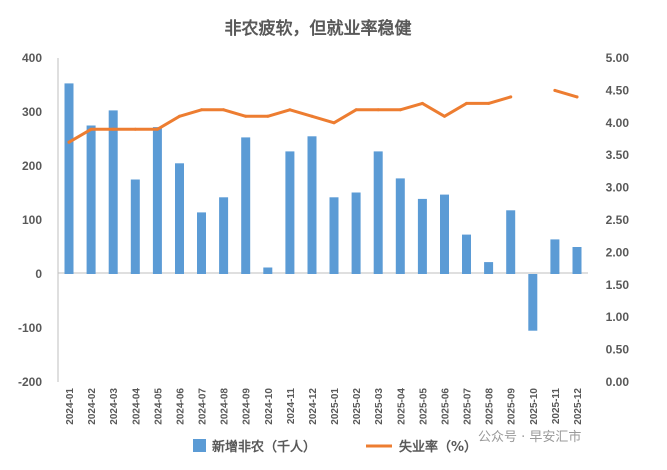 The height and width of the screenshot is (470, 667). I want to click on legend-swatch-payrolls, so click(199, 445).